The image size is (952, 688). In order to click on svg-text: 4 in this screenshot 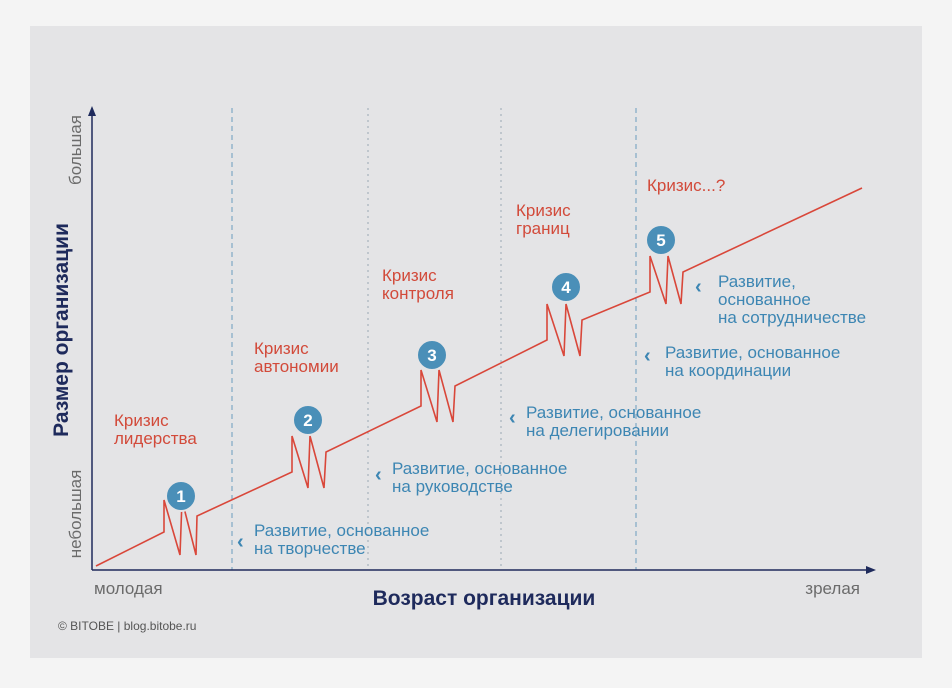, I will do `click(566, 287)`.